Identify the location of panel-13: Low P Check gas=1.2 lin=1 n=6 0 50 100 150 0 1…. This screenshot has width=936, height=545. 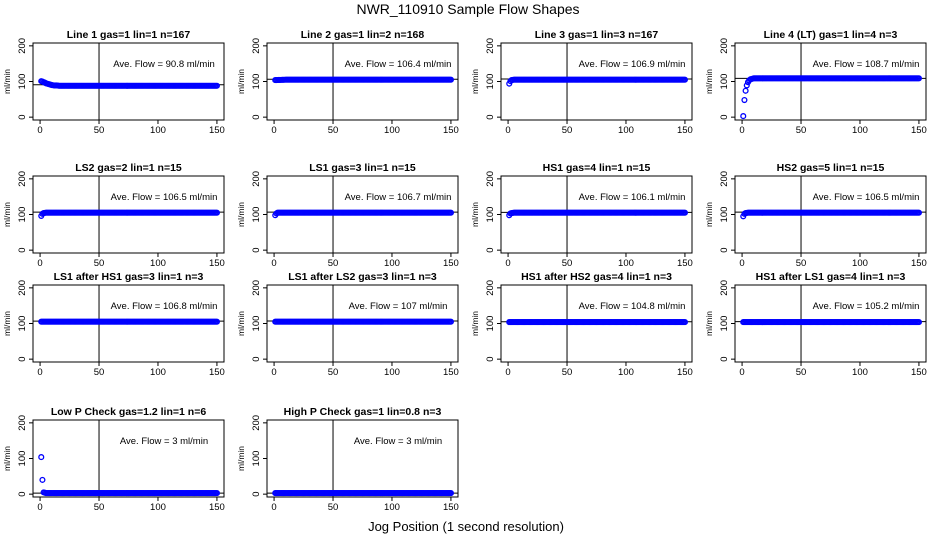
(113, 459).